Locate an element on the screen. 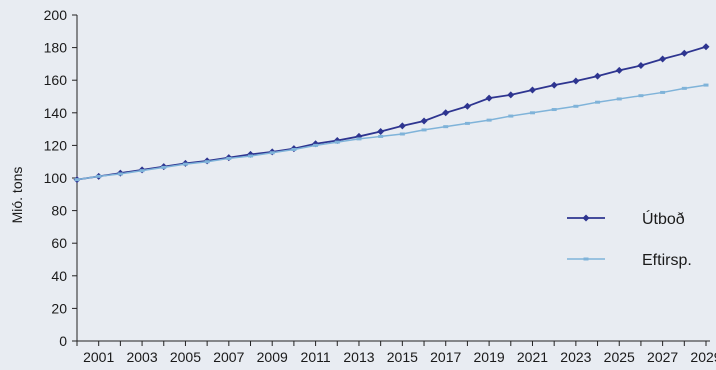 The height and width of the screenshot is (370, 716). y-axis: 0 20 40 60 80 100 120 140 160 180 200 is located at coordinates (61, 178).